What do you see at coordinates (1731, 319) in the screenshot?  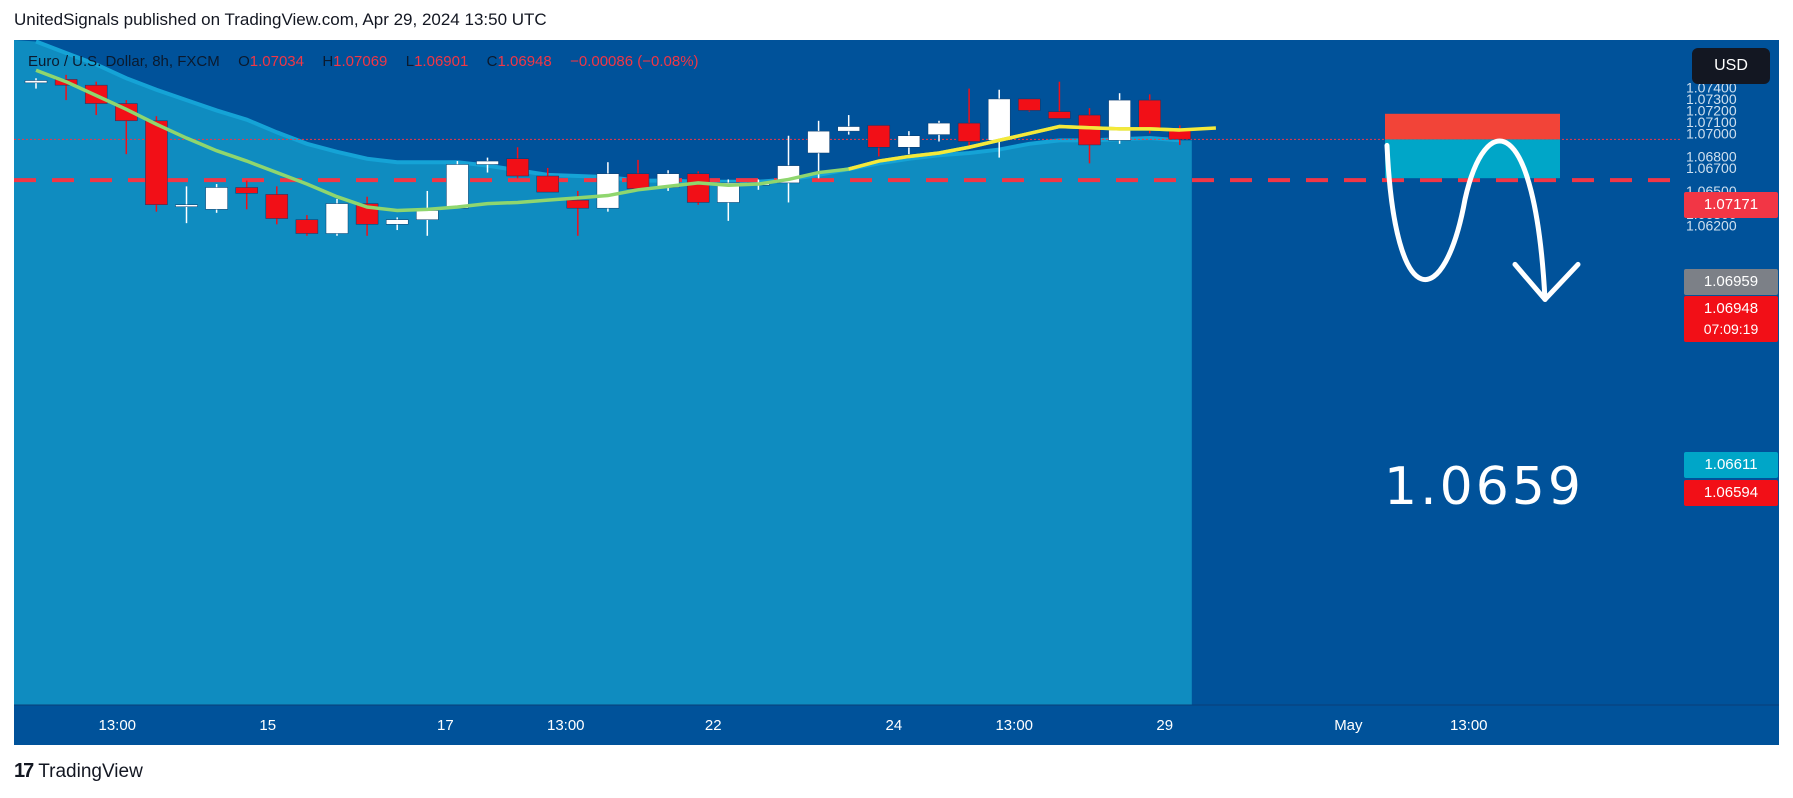 I see `last-price-tag: 1.06948 07:09:19` at bounding box center [1731, 319].